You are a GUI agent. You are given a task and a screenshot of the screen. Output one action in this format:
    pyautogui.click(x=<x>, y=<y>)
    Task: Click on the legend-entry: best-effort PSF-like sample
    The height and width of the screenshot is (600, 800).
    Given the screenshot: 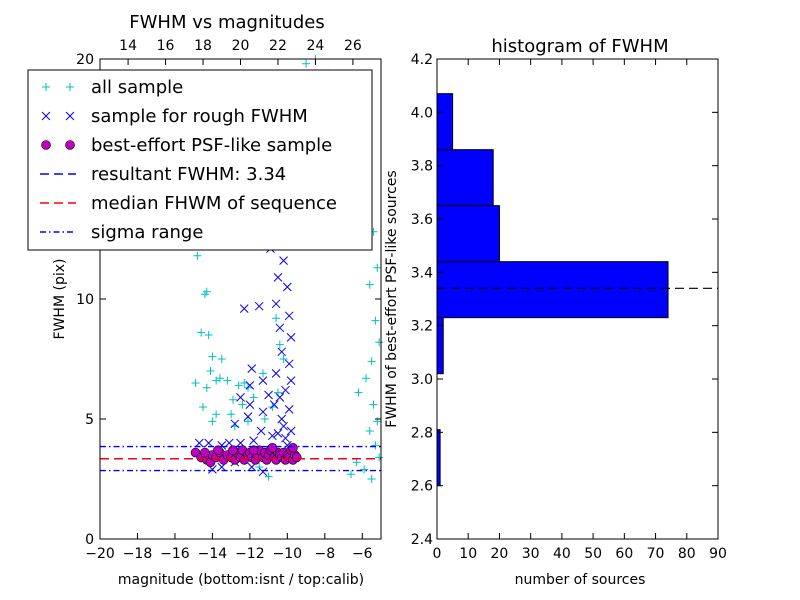 What is the action you would take?
    pyautogui.click(x=186, y=145)
    